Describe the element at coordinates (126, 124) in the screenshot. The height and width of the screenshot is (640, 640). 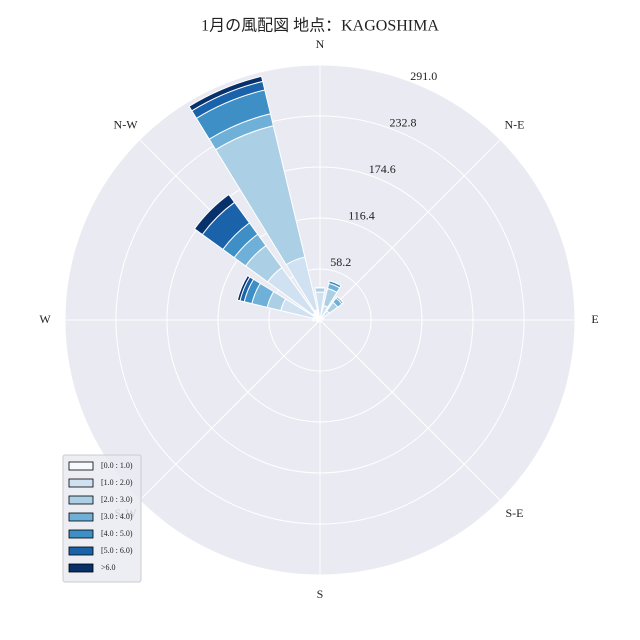
I see `direction-label: N-W` at that location.